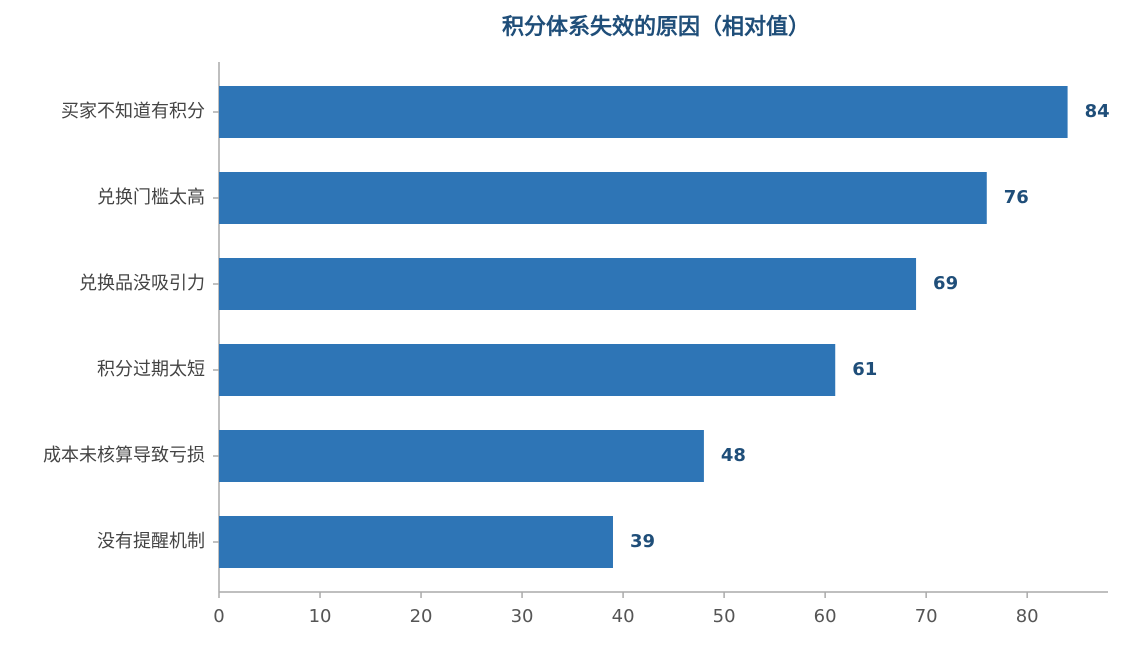 The height and width of the screenshot is (649, 1124). Describe the element at coordinates (945, 283) in the screenshot. I see `value-label: 69` at that location.